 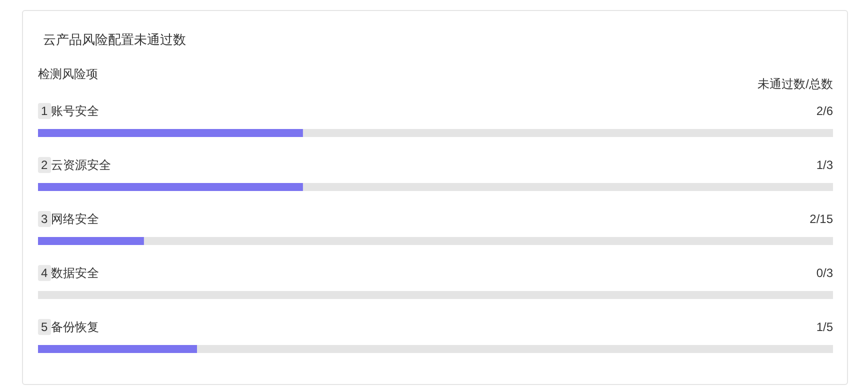 I want to click on y-tick-label: 1 账号安全, so click(x=70, y=111).